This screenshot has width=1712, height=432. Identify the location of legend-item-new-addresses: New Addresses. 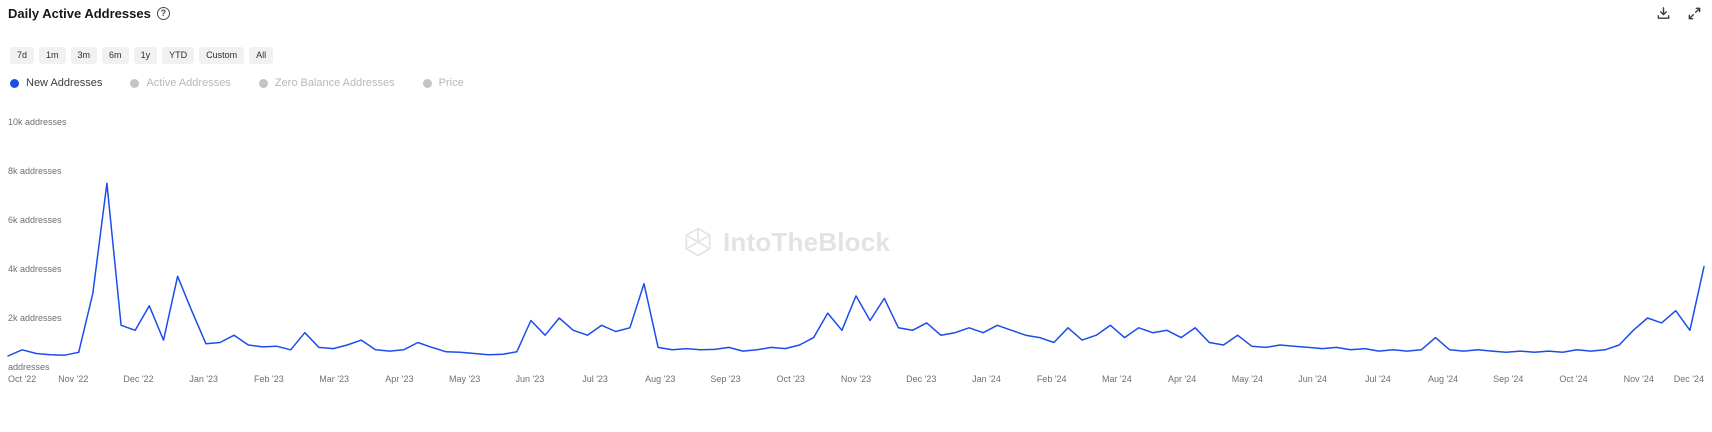
(56, 83).